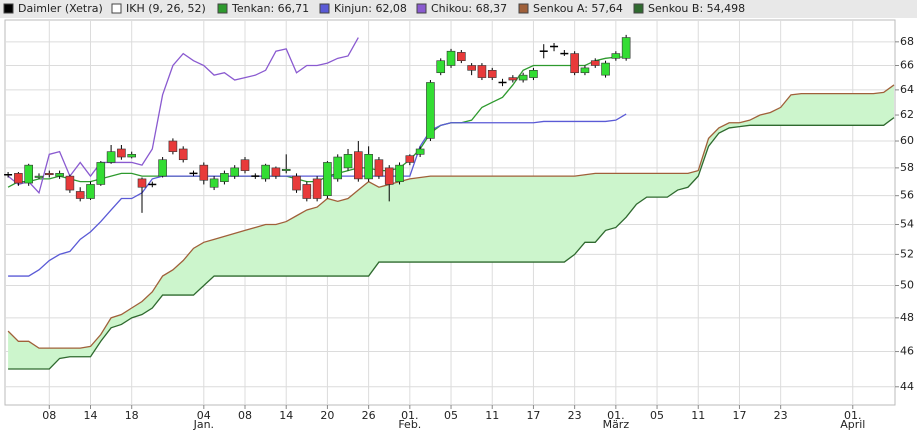  I want to click on y-tick-label: 68, so click(907, 41).